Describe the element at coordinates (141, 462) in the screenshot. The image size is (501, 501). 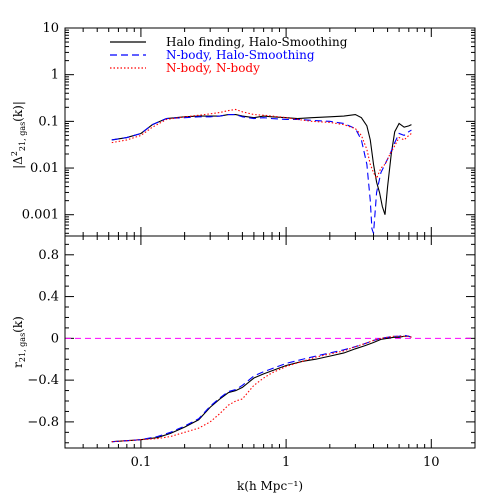
I see `x-tick-label: 0.1` at that location.